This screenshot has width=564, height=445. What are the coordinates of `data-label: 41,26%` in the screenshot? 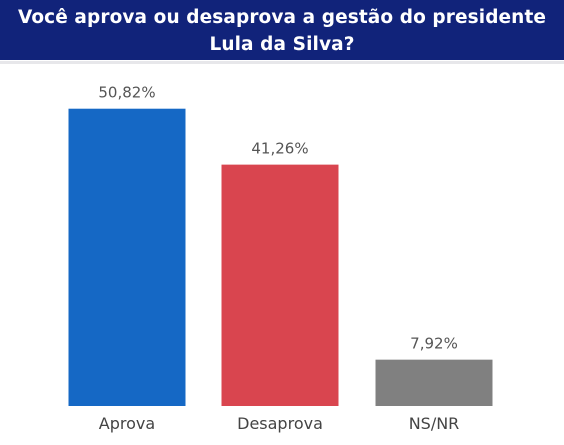 It's located at (279, 149).